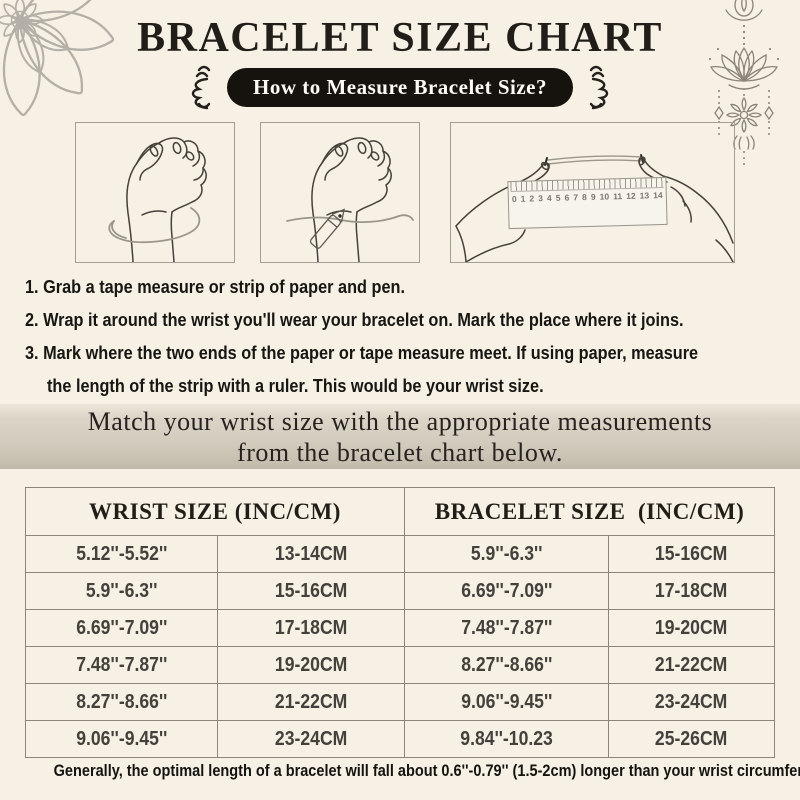 The width and height of the screenshot is (800, 800). Describe the element at coordinates (549, 198) in the screenshot. I see `ruler-number: 4` at that location.